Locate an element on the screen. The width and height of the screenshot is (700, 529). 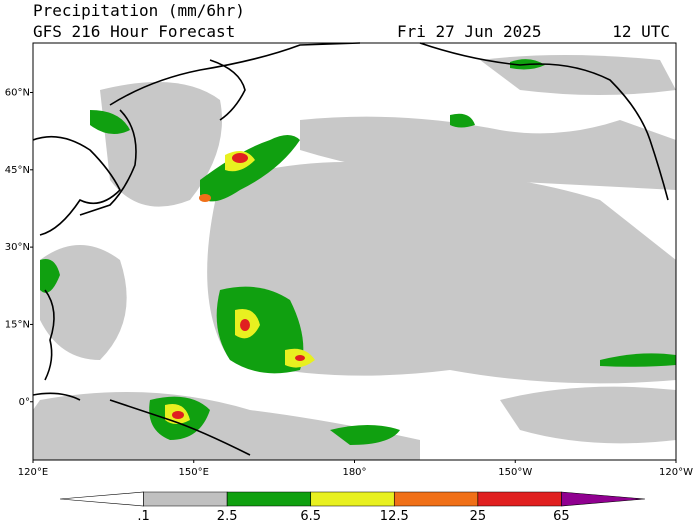
colorbar-label: 6.5 is located at coordinates (310, 516).